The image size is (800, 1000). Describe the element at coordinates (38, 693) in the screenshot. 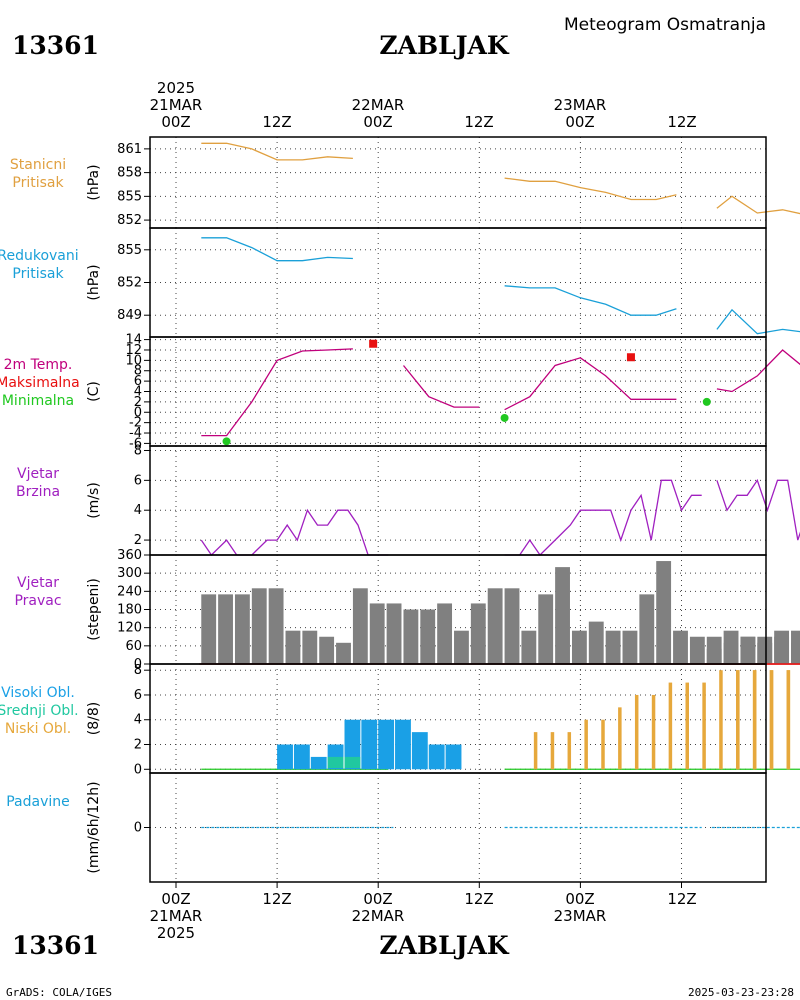

I see `panel-label: Visoki Obl.` at that location.